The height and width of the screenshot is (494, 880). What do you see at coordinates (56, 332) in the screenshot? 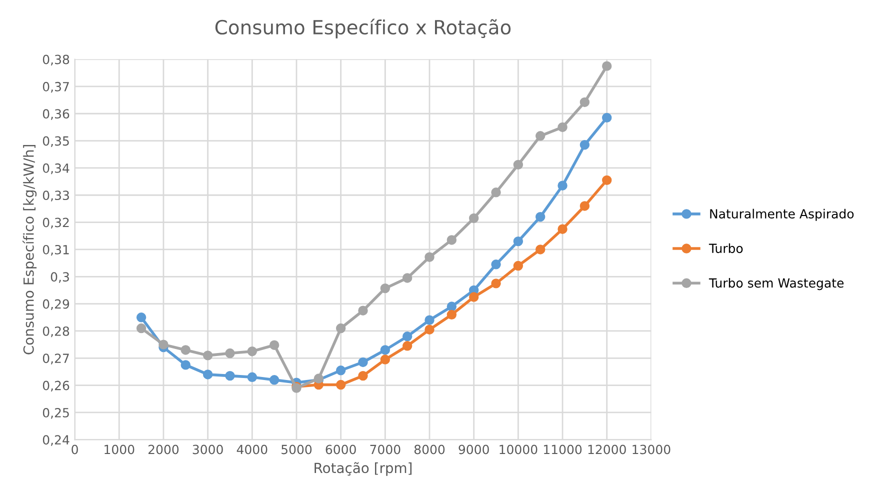
I see `y-tick-label: 0,28` at bounding box center [56, 332].